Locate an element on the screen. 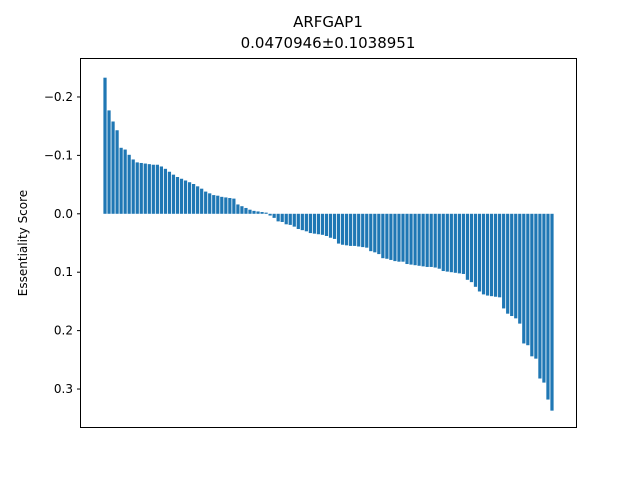 Image resolution: width=640 pixels, height=480 pixels. y-axis: −0.2 −0.1 0.0 0.1 0.2 0.3 is located at coordinates (62, 243).